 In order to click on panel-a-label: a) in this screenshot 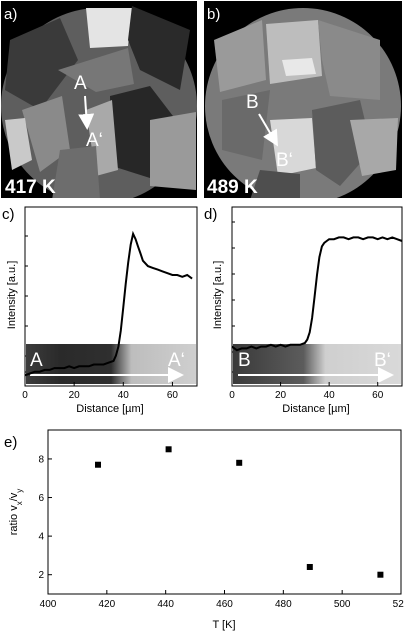, I will do `click(10, 14)`.